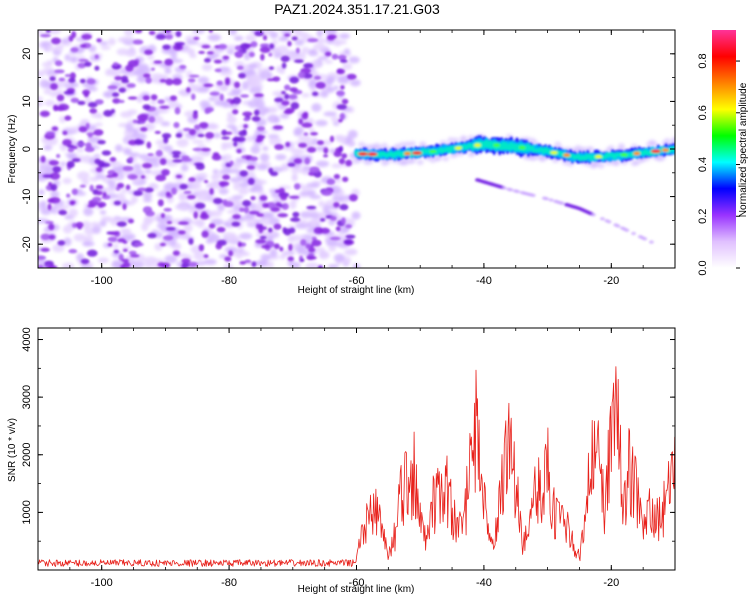 The width and height of the screenshot is (750, 600). Describe the element at coordinates (514, 188) in the screenshot. I see `spectrogram-signal` at that location.